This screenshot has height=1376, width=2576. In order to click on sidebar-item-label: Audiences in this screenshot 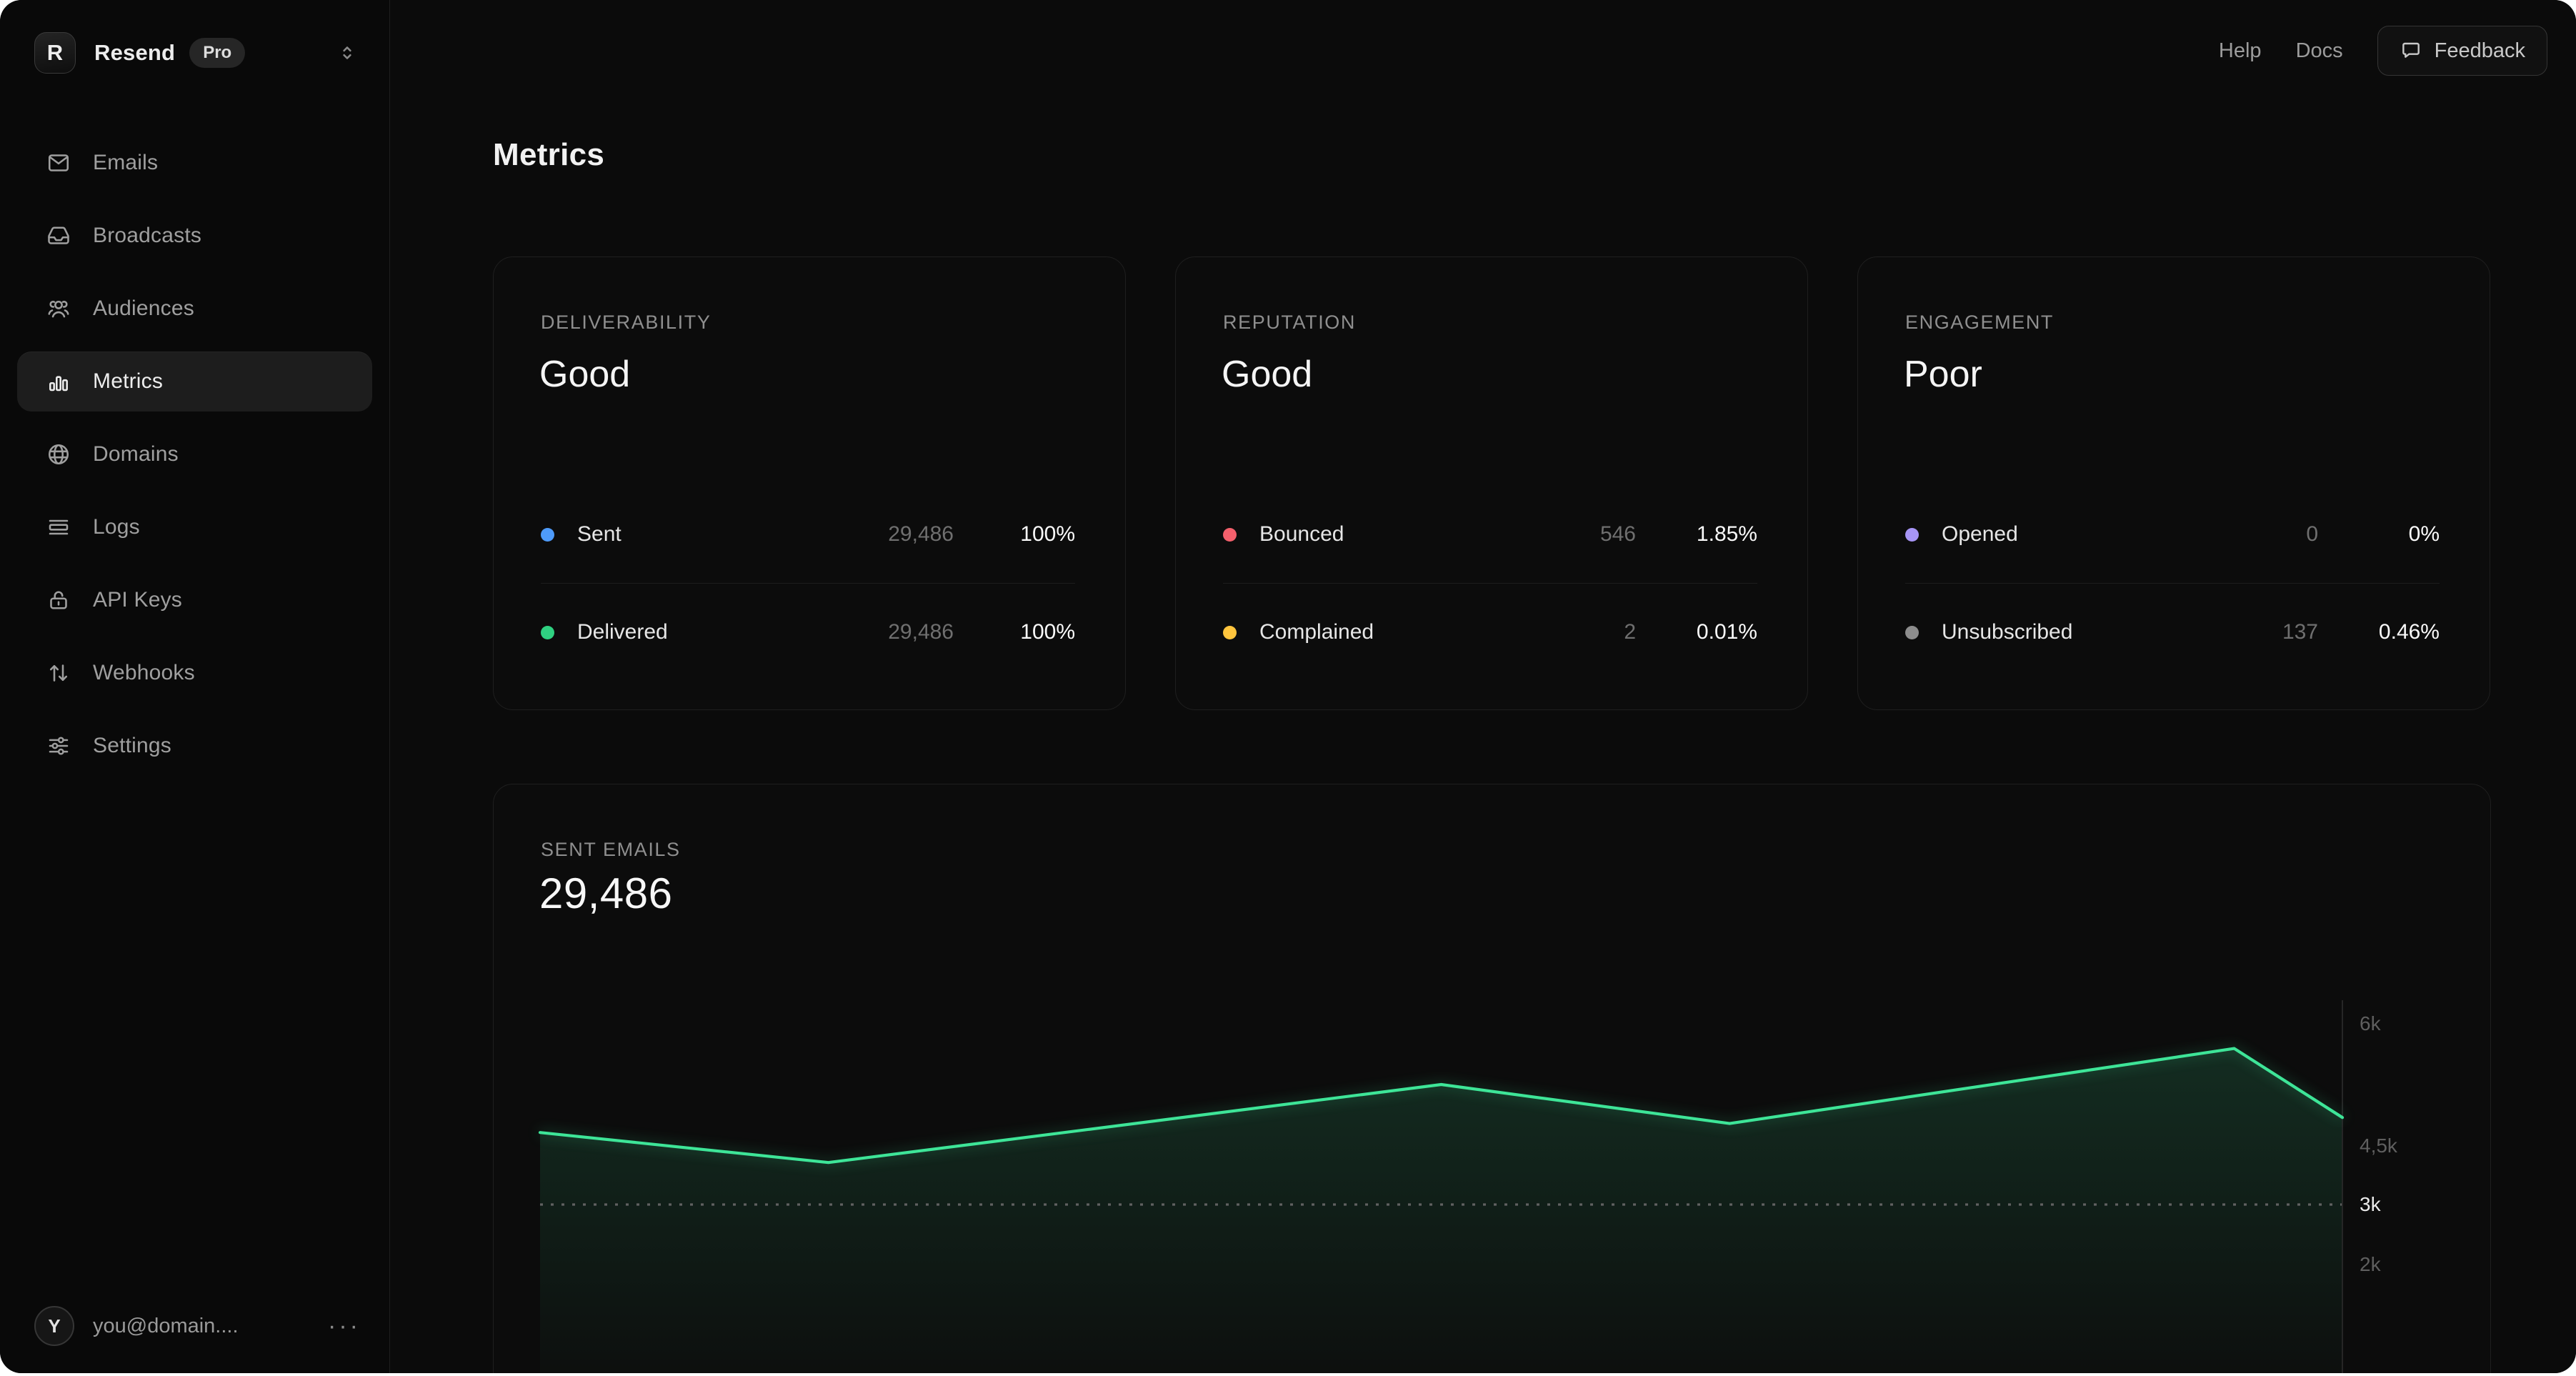, I will do `click(143, 308)`.